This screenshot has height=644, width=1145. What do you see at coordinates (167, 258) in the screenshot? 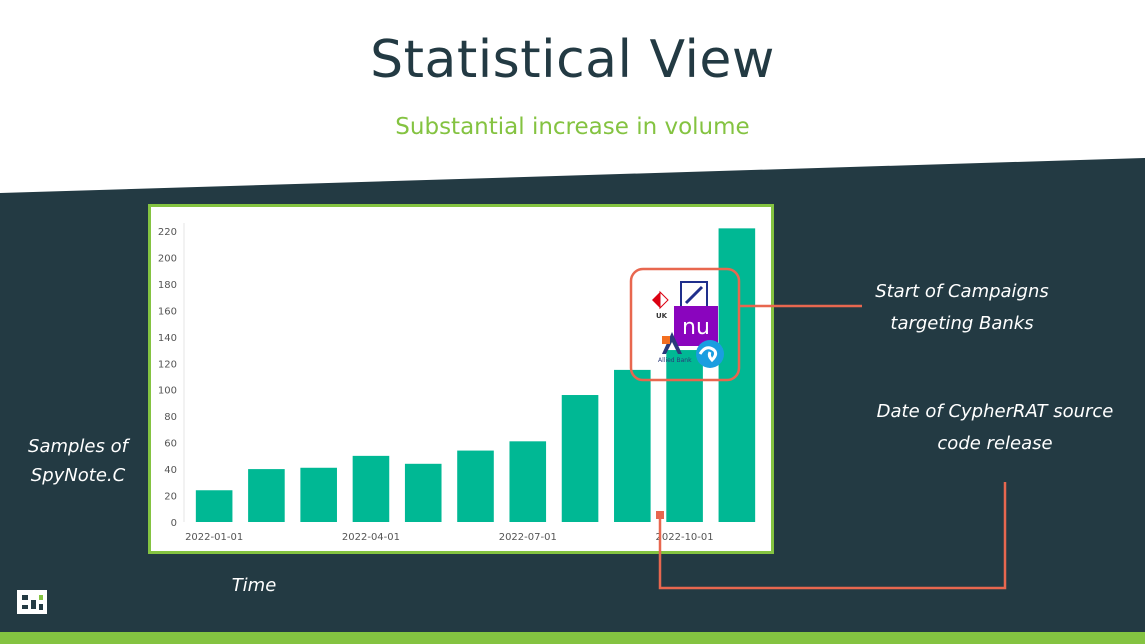
I see `y-tick-label: 200` at bounding box center [167, 258].